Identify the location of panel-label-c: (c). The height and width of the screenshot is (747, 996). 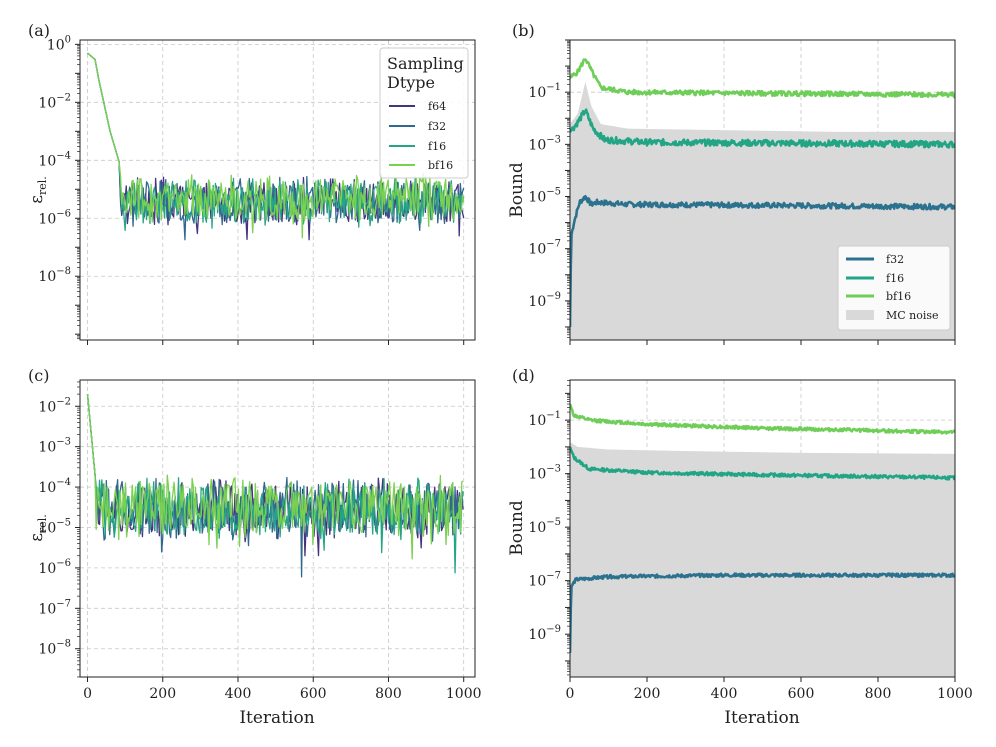
(38, 375).